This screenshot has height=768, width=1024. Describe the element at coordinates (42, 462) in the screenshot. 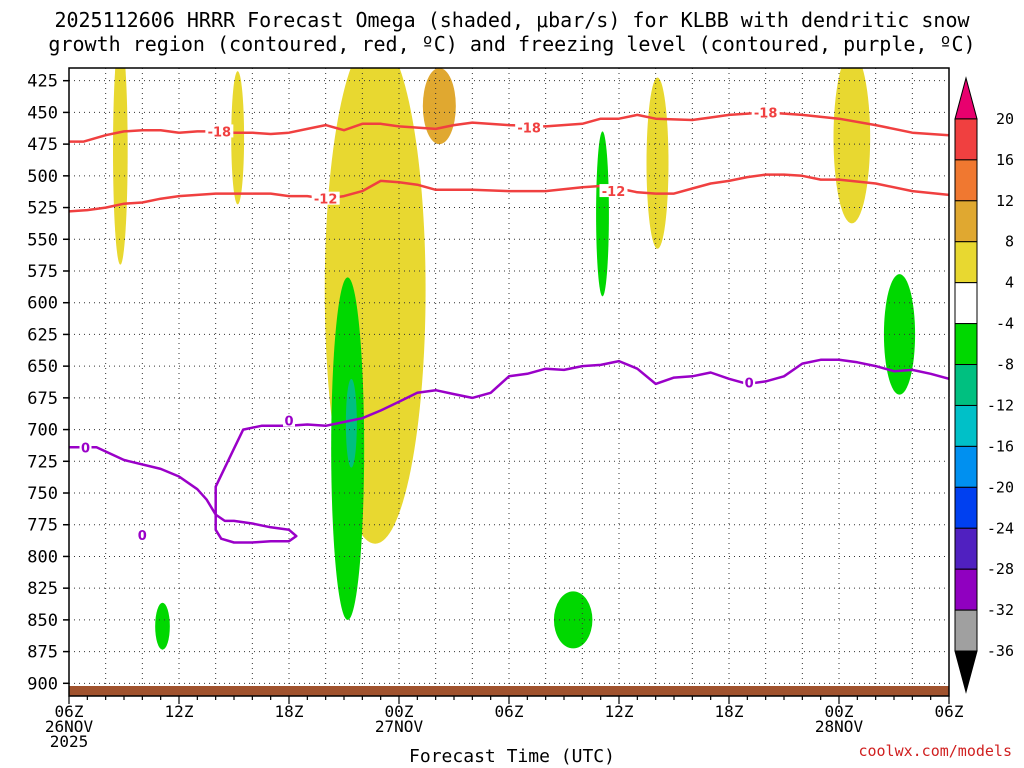

I see `y-tick-label: 725` at that location.